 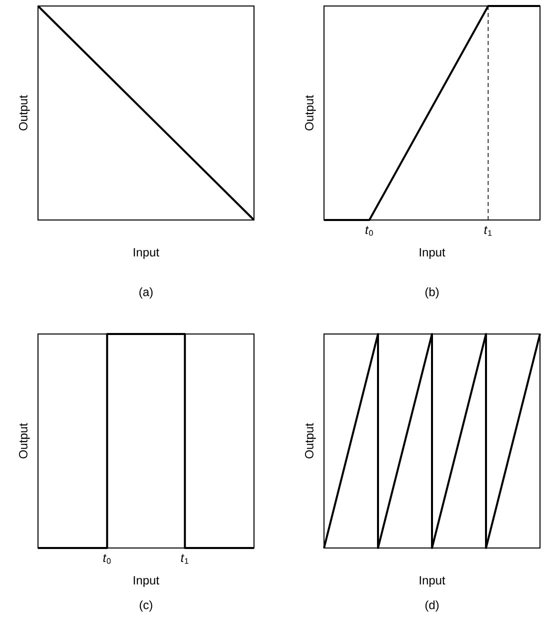 What do you see at coordinates (146, 606) in the screenshot?
I see `text: (c)` at bounding box center [146, 606].